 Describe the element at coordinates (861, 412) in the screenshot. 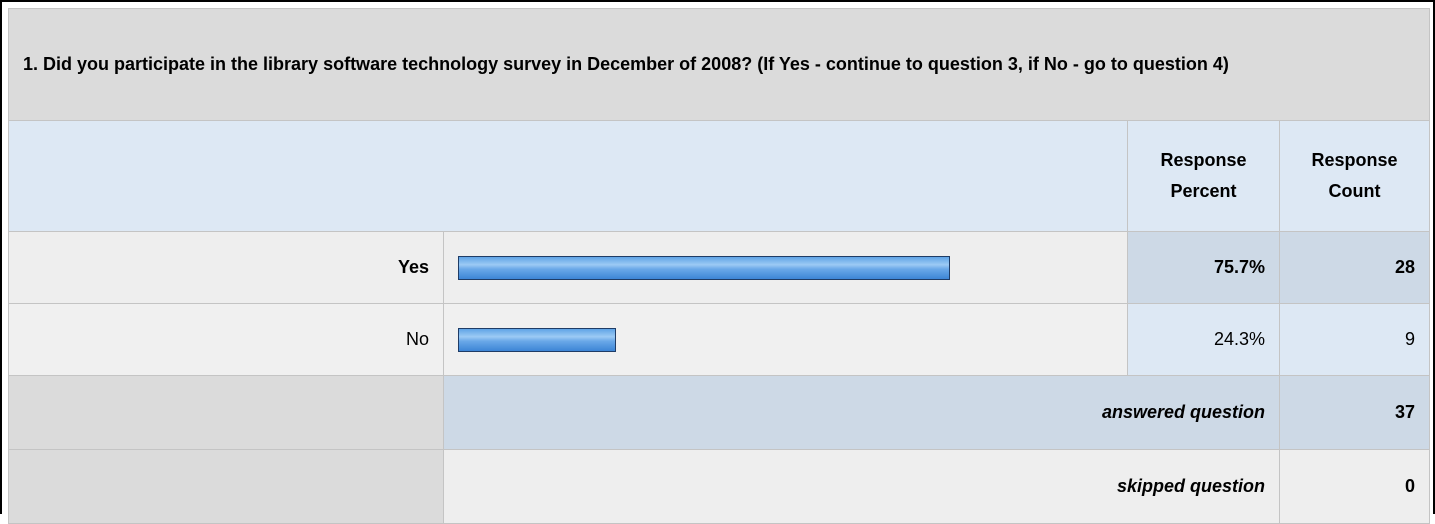

I see `answered-question-label: answered question` at that location.